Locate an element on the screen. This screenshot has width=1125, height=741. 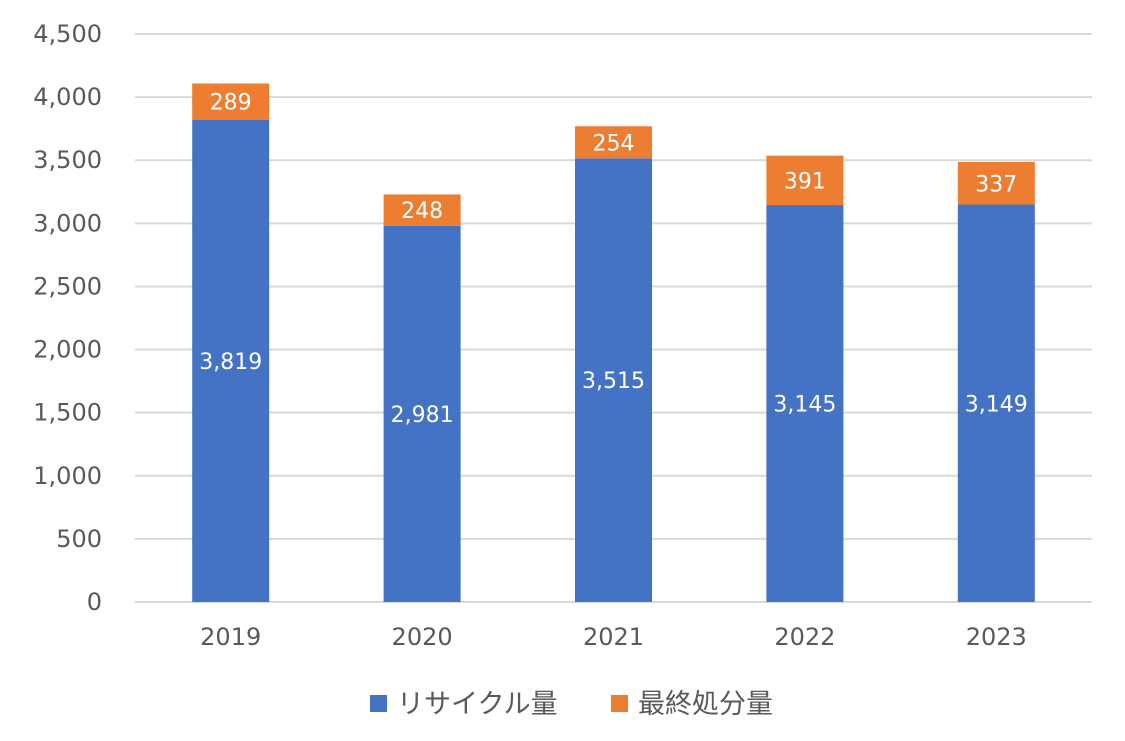
data-label: 337 is located at coordinates (996, 184).